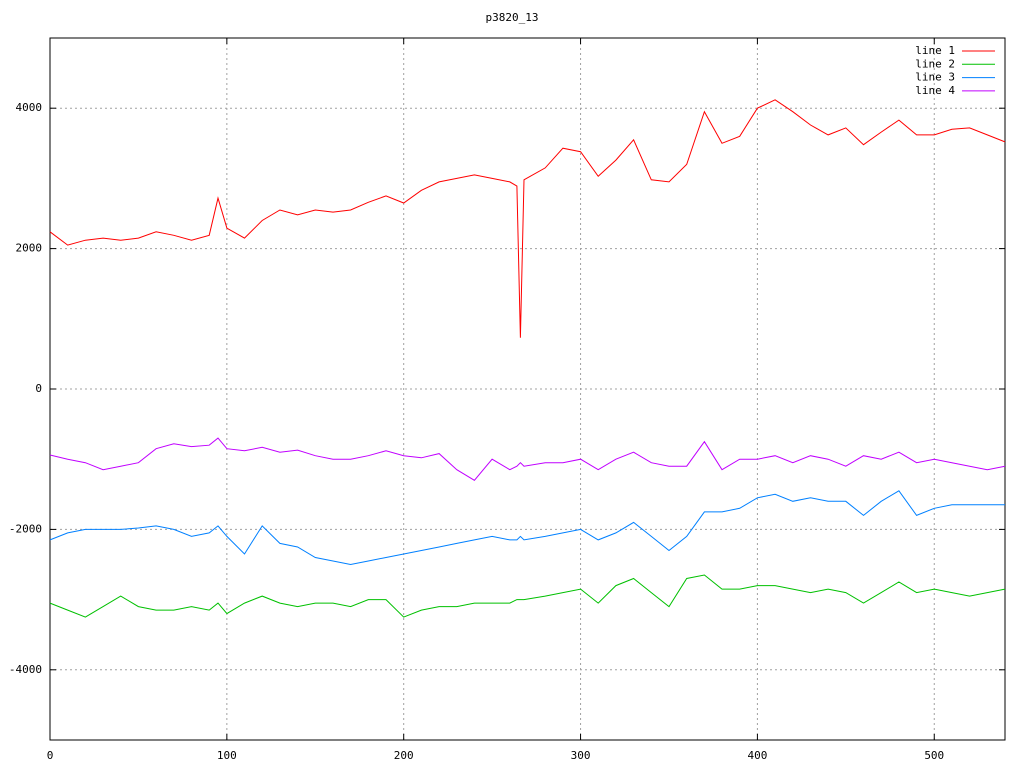  Describe the element at coordinates (581, 755) in the screenshot. I see `x-tick-label: 300` at that location.